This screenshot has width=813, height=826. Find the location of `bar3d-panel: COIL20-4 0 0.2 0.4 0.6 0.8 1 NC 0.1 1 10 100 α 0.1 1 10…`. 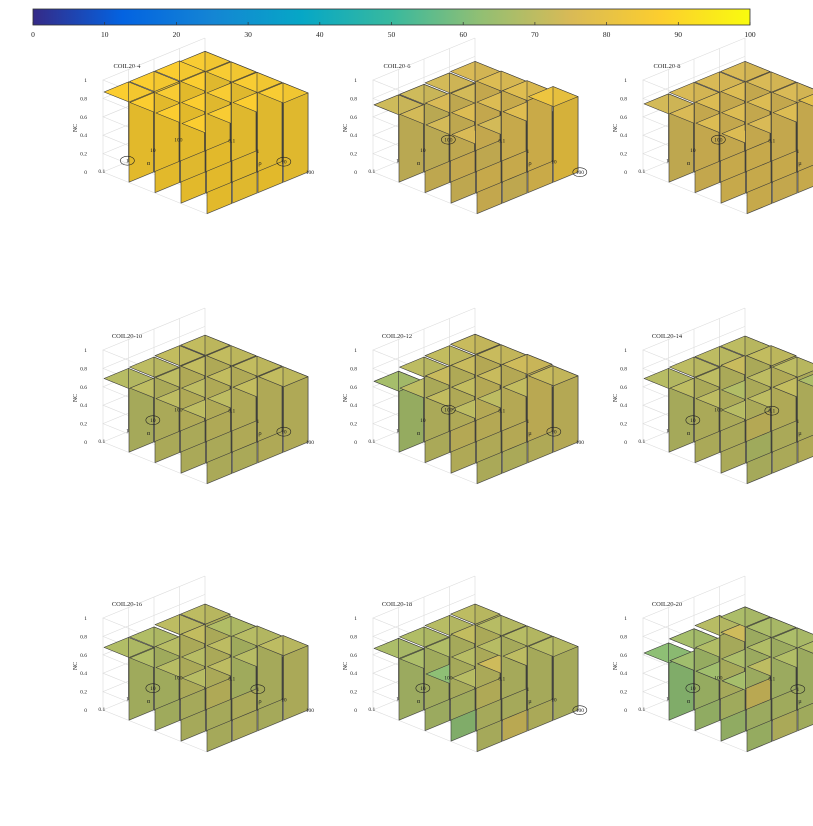

bar3d-panel: COIL20-4 0 0.2 0.4 0.6 0.8 1 NC 0.1 1 10 100 α 0.1 1 10… is located at coordinates (193, 126).